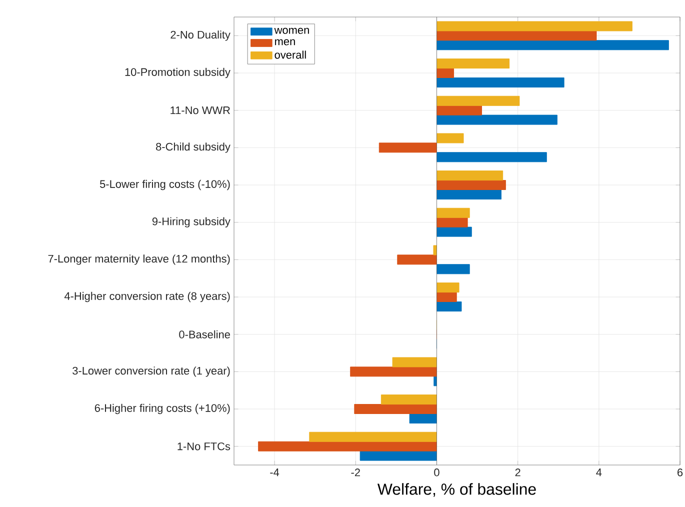 The image size is (685, 507). Describe the element at coordinates (147, 297) in the screenshot. I see `y-tick-label: 4-Higher conversion rate (8 years)` at that location.